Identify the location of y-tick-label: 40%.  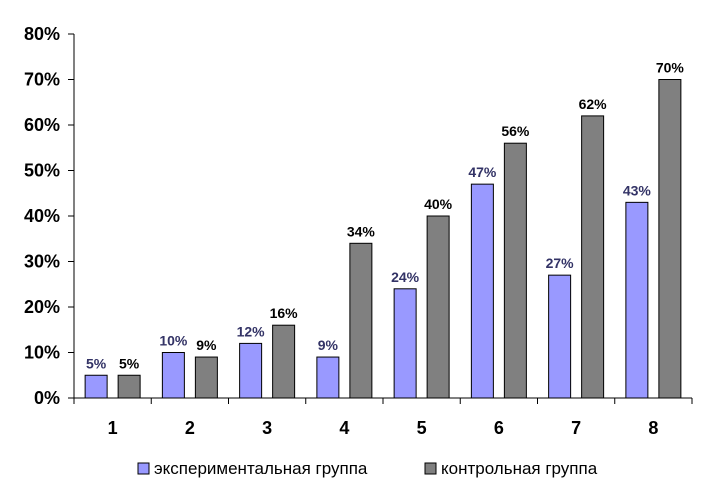
(42, 216).